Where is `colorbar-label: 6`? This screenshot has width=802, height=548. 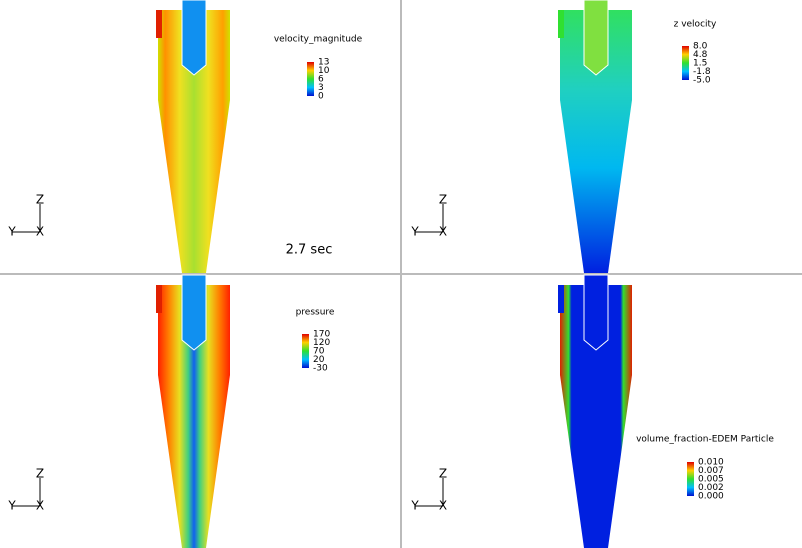
colorbar-label: 6 is located at coordinates (321, 80).